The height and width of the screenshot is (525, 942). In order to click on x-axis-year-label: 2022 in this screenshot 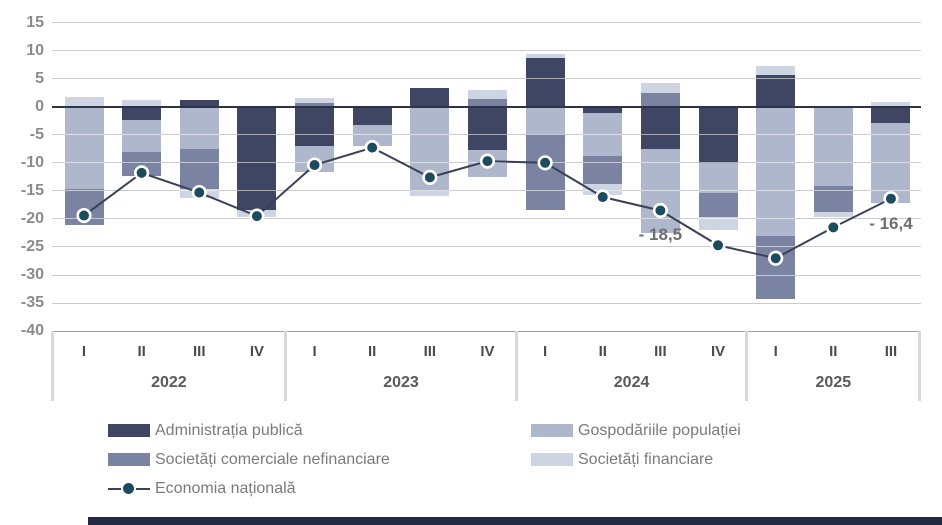, I will do `click(169, 382)`.